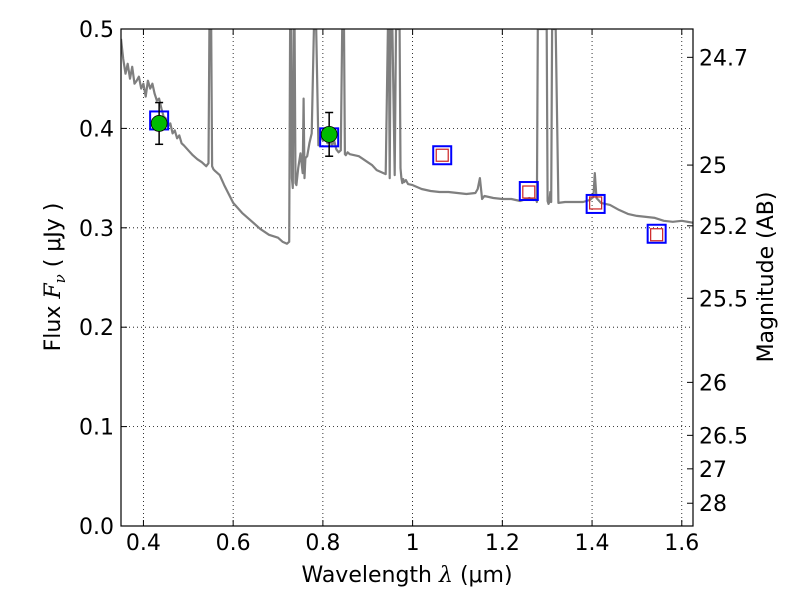 This screenshot has height=600, width=800. I want to click on y2-tick-label: 25.5, so click(723, 299).